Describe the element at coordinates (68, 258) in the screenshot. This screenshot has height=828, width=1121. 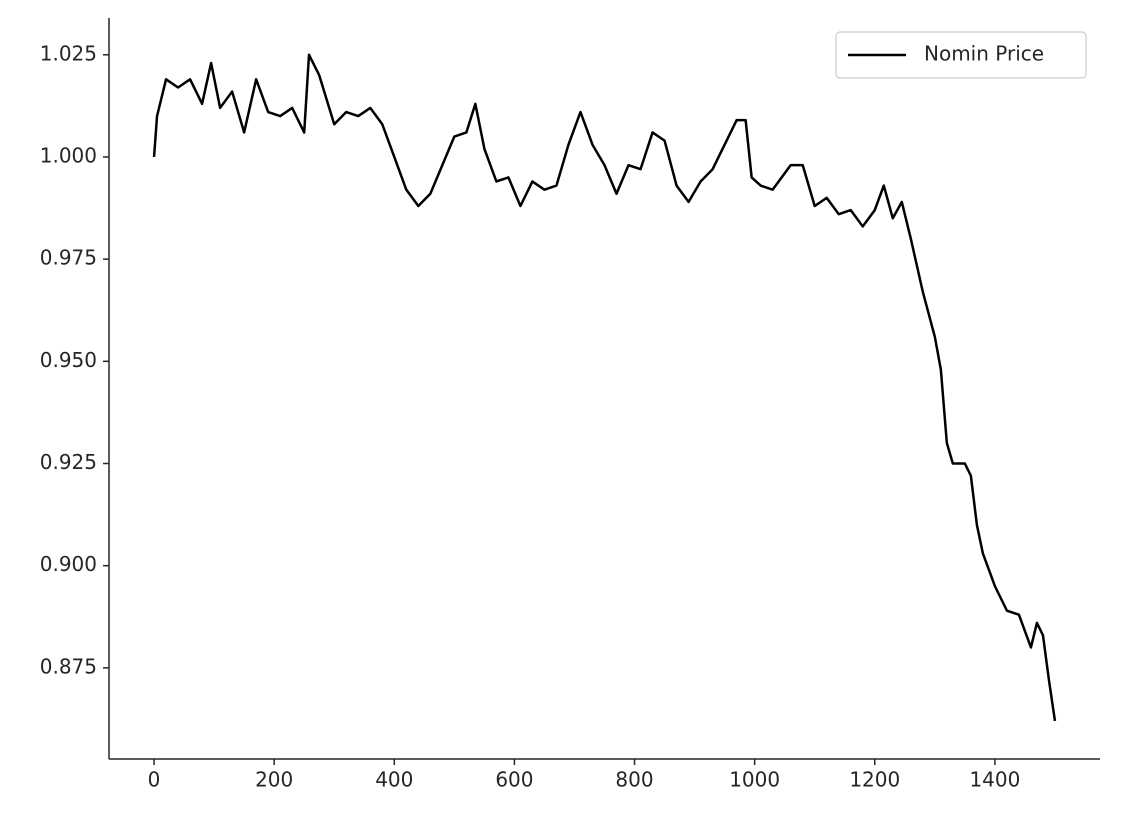
I see `y-tick-label: 0.975` at that location.